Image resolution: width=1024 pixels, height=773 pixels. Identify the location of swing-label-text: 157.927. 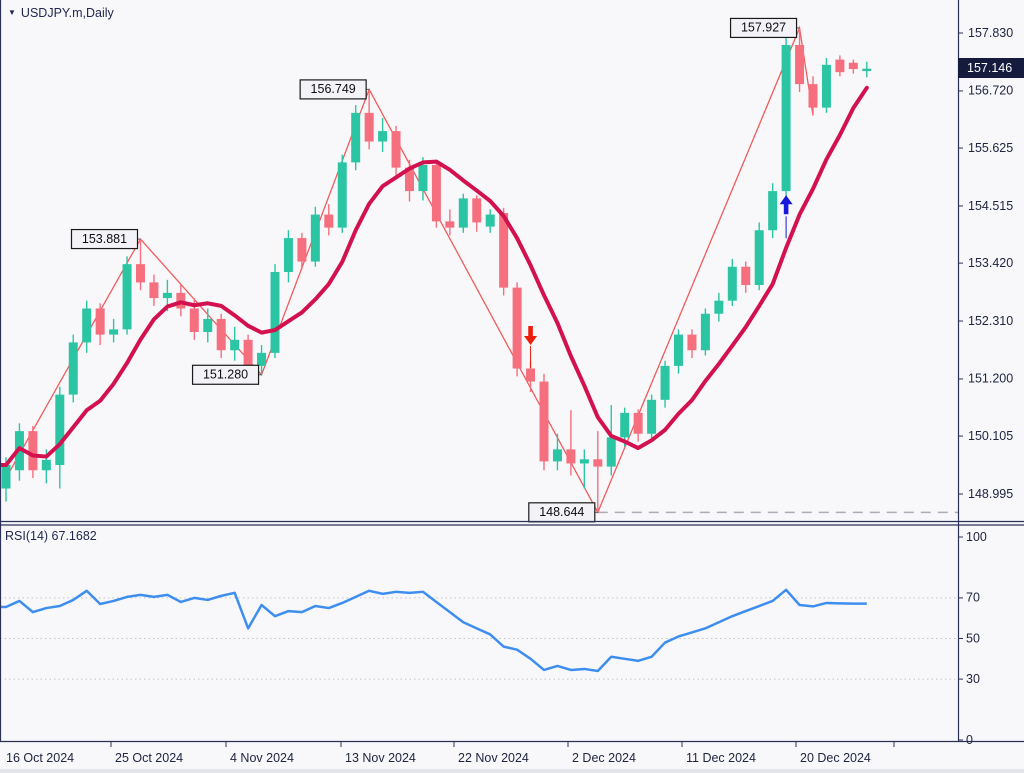
(763, 28).